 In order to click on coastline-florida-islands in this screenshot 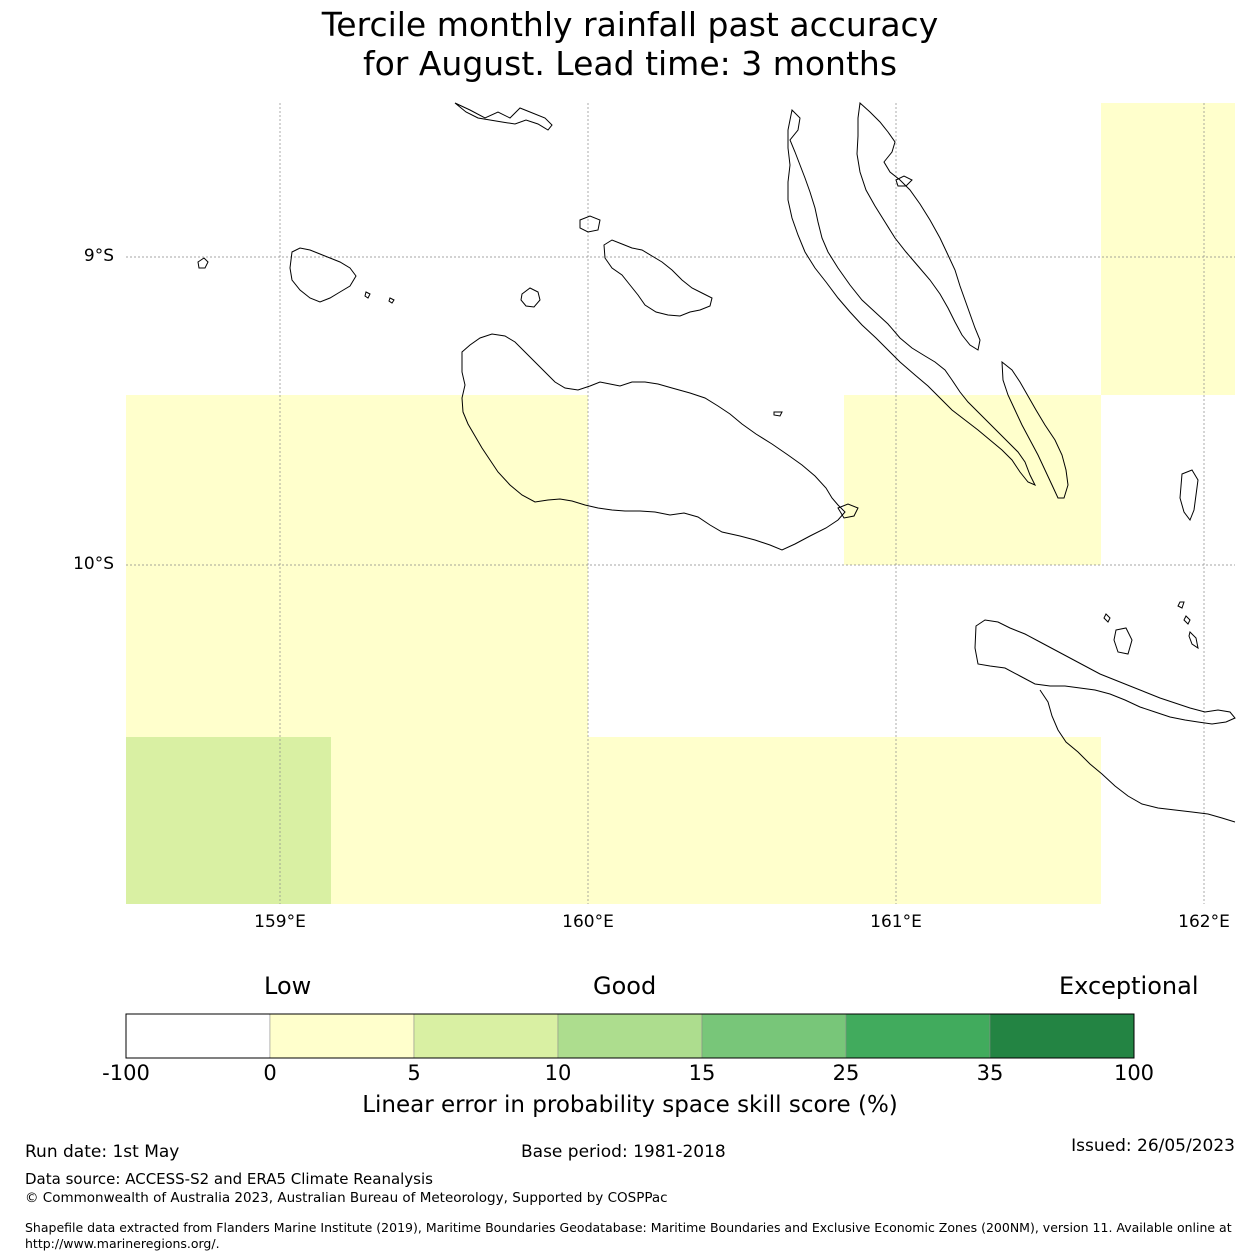, I will do `click(658, 278)`.